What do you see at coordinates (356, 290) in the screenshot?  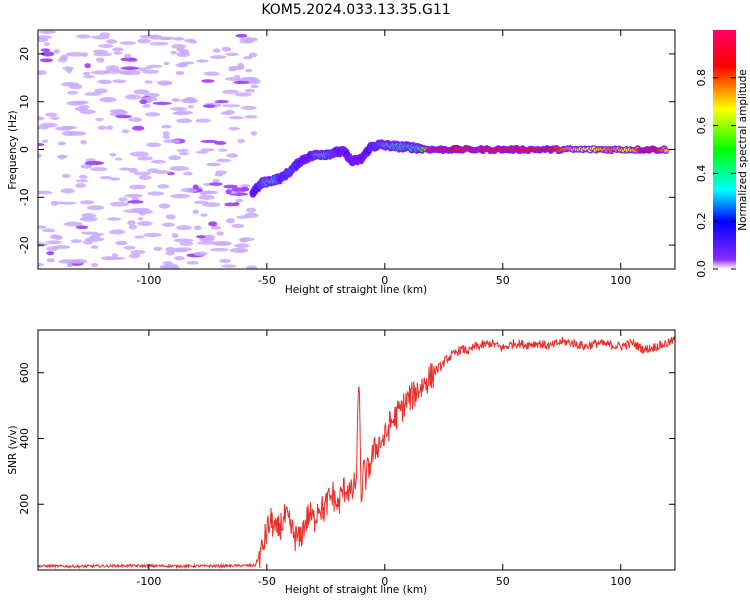 I see `spectrogram-xlabel: Height of straight line (km)` at bounding box center [356, 290].